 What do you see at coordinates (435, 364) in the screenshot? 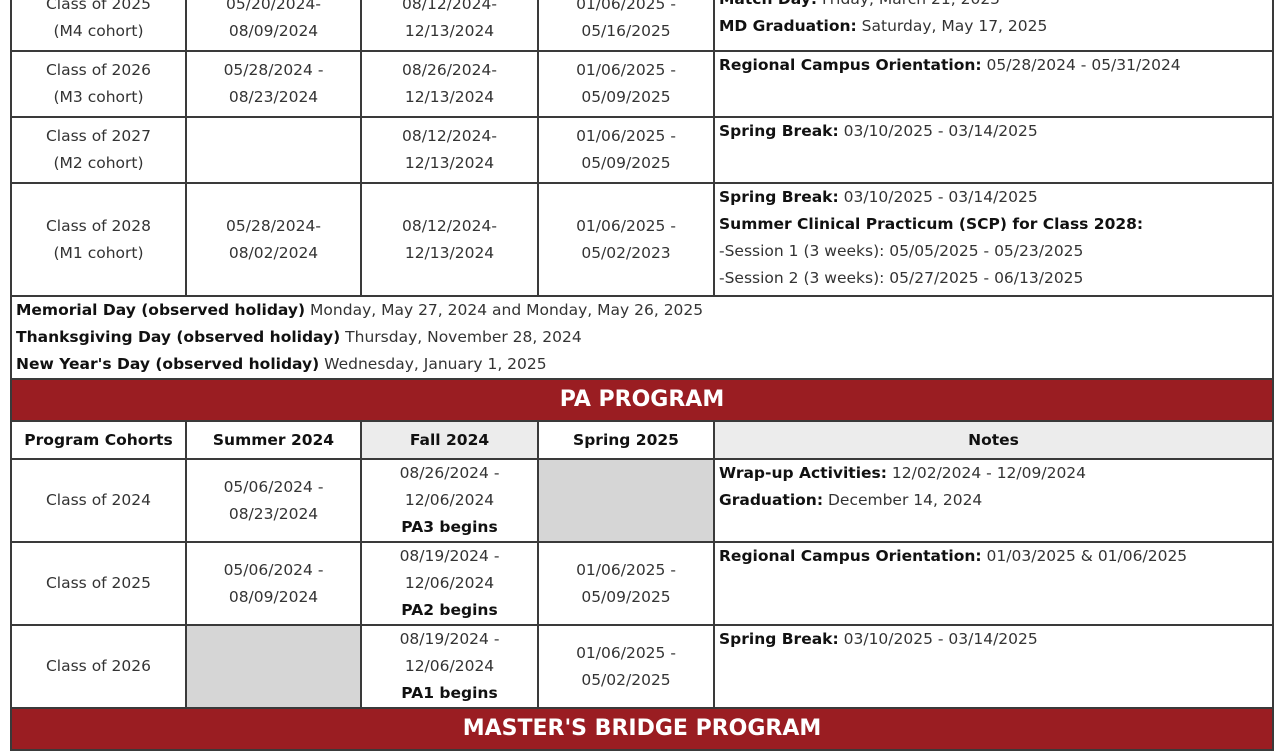
I see `holiday-text: Wednesday, January 1, 2025` at bounding box center [435, 364].